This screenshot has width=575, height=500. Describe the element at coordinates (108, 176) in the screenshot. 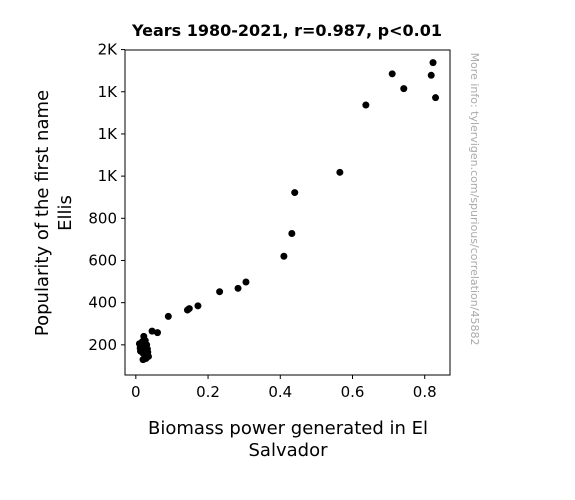

I see `y-tick-label-4: 1K` at that location.